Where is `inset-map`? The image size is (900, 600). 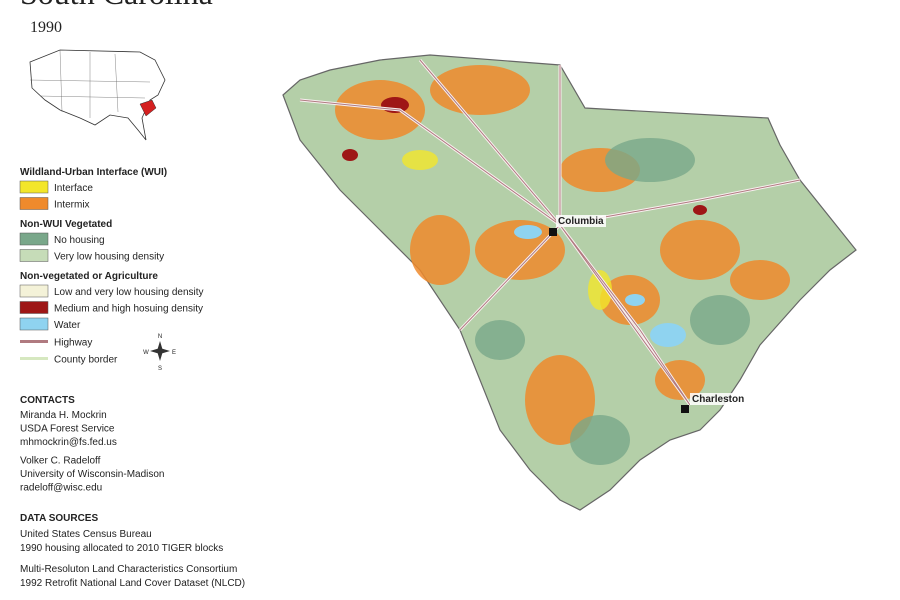
inset-map is located at coordinates (97, 95).